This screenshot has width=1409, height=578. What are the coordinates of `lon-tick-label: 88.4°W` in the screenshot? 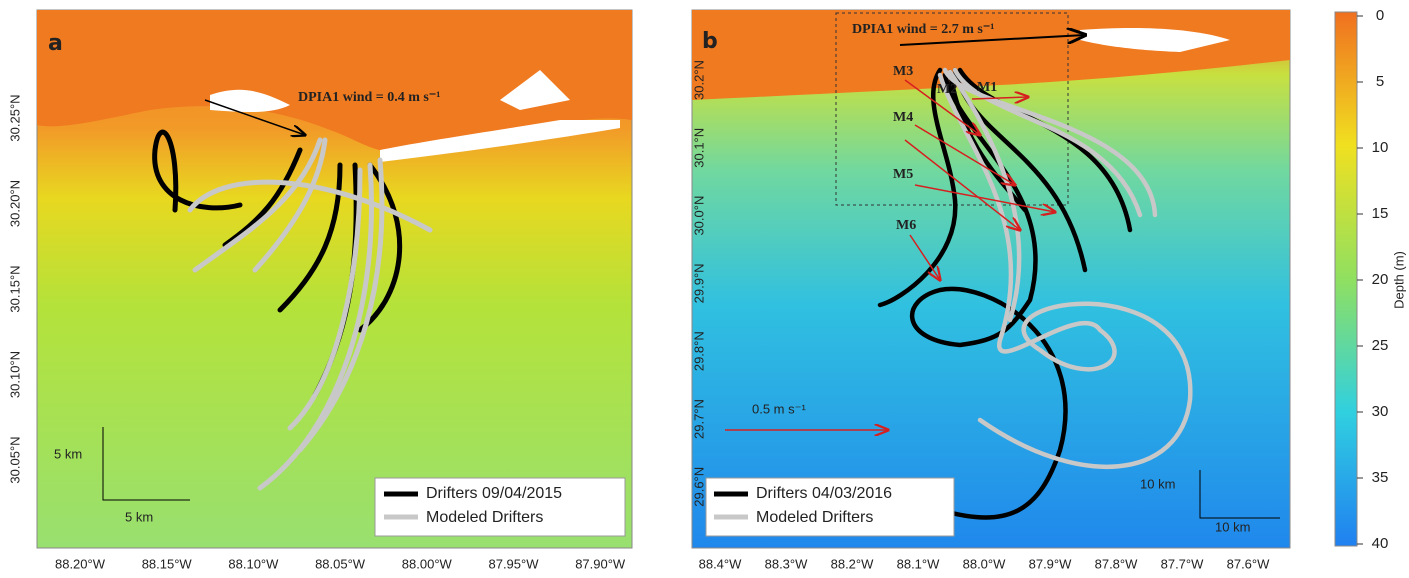 It's located at (721, 563).